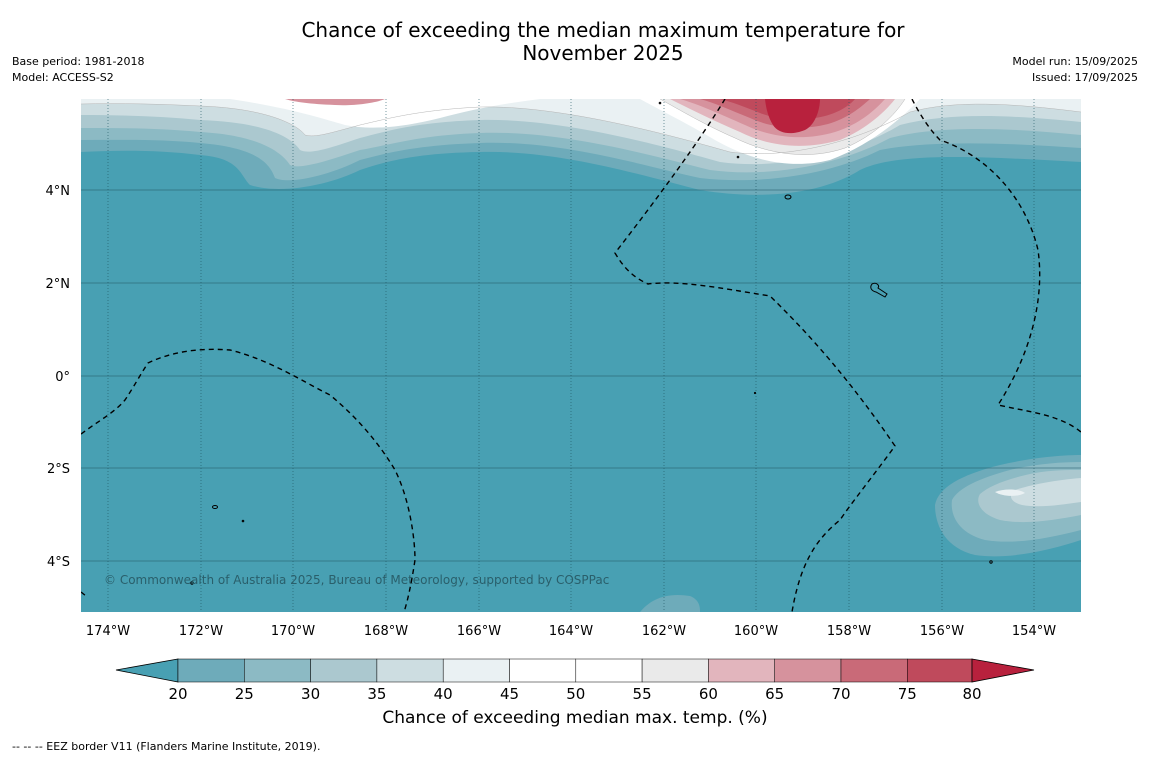  What do you see at coordinates (385, 113) in the screenshot?
I see `contour-band-50-west` at bounding box center [385, 113].